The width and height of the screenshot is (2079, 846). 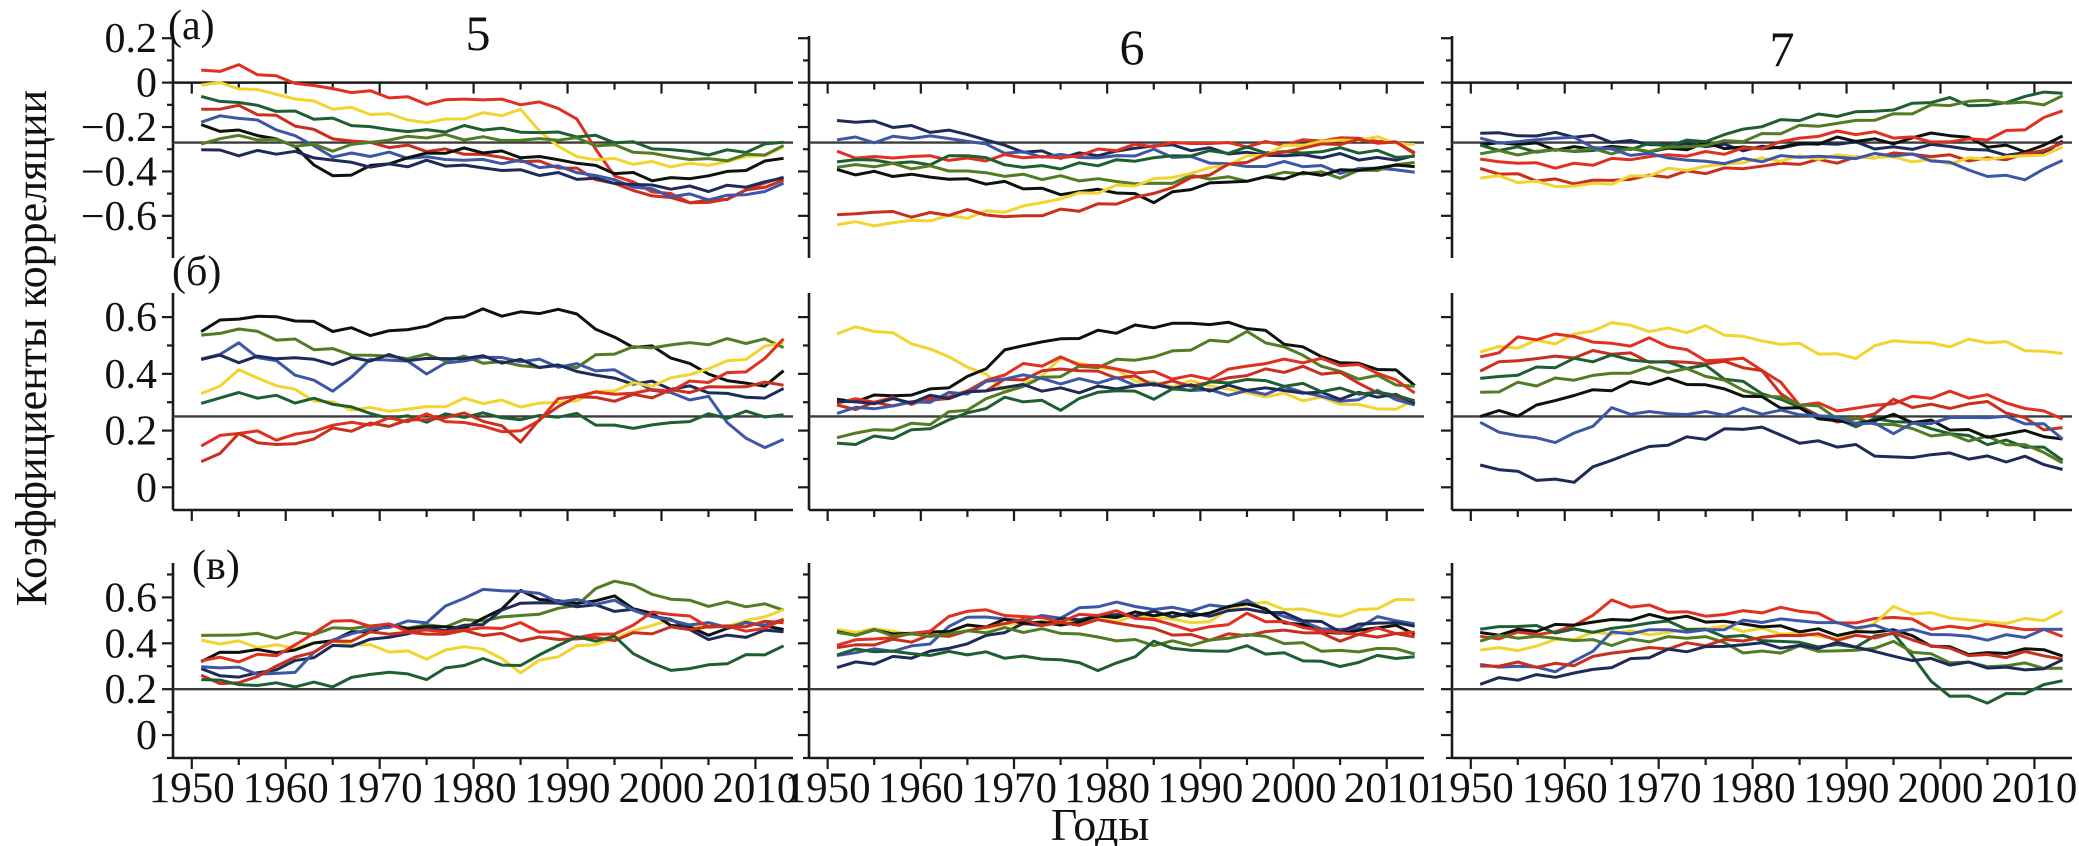 What do you see at coordinates (119, 217) in the screenshot?
I see `y-tick-label: −0.6` at bounding box center [119, 217].